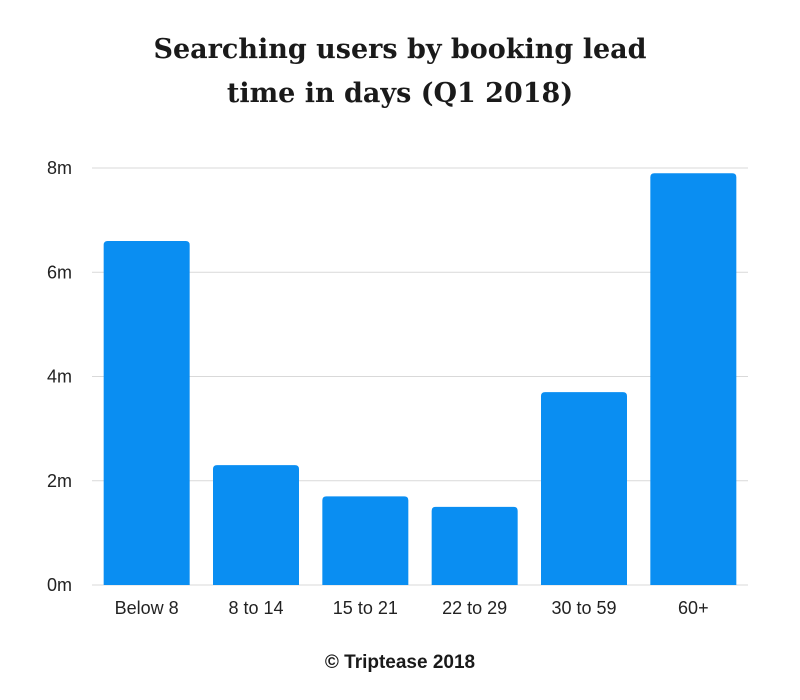 Image resolution: width=800 pixels, height=700 pixels. I want to click on chart-title-line-2: time in days (Q1 2018), so click(400, 93).